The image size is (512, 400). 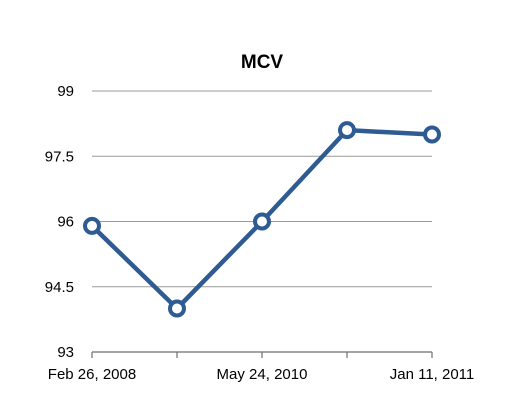 I want to click on y-tick-label: 97.5, so click(x=59, y=156).